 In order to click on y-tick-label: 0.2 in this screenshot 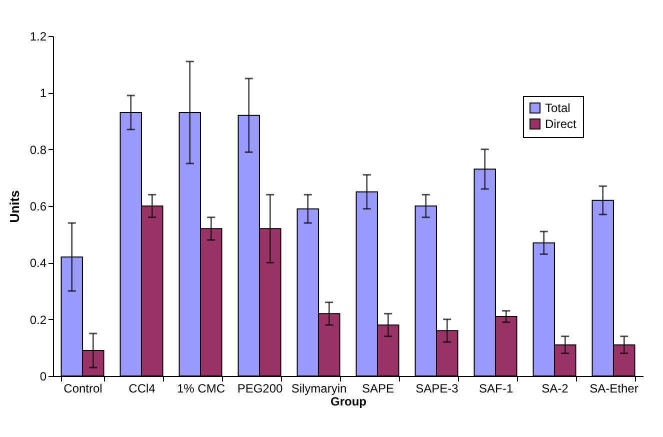, I will do `click(38, 319)`.